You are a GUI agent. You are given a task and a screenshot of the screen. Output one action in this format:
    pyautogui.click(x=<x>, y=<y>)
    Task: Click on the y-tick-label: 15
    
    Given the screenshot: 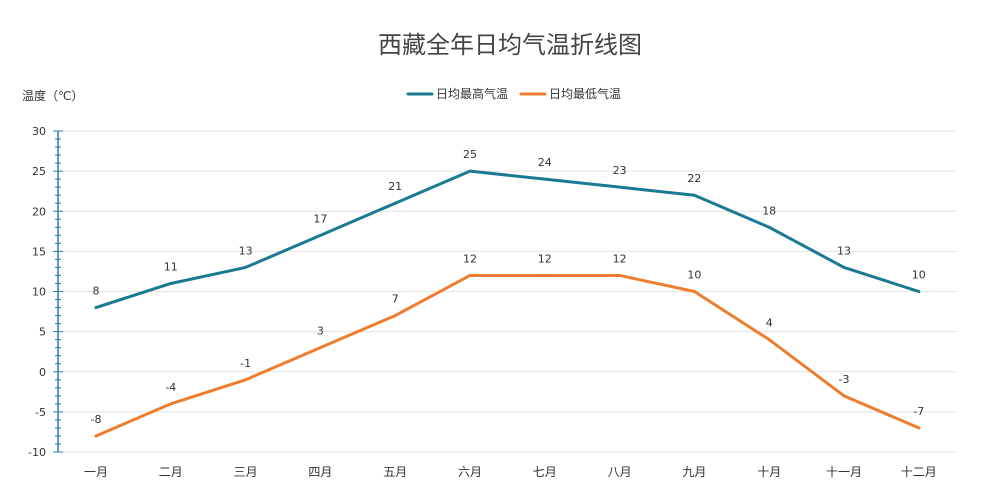 What is the action you would take?
    pyautogui.click(x=39, y=251)
    